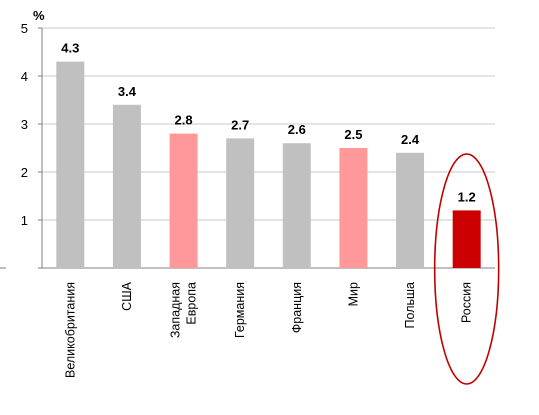  I want to click on bar-value-label: 2.7, so click(240, 124).